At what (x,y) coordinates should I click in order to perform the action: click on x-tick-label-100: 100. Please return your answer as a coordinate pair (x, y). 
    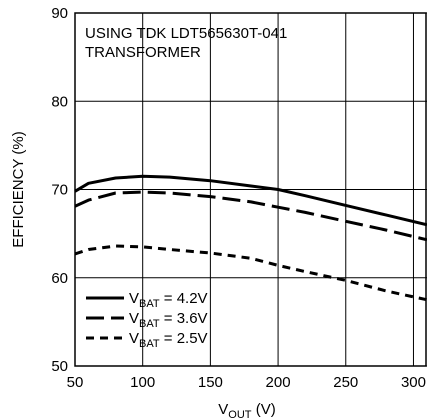
    Looking at the image, I should click on (142, 382).